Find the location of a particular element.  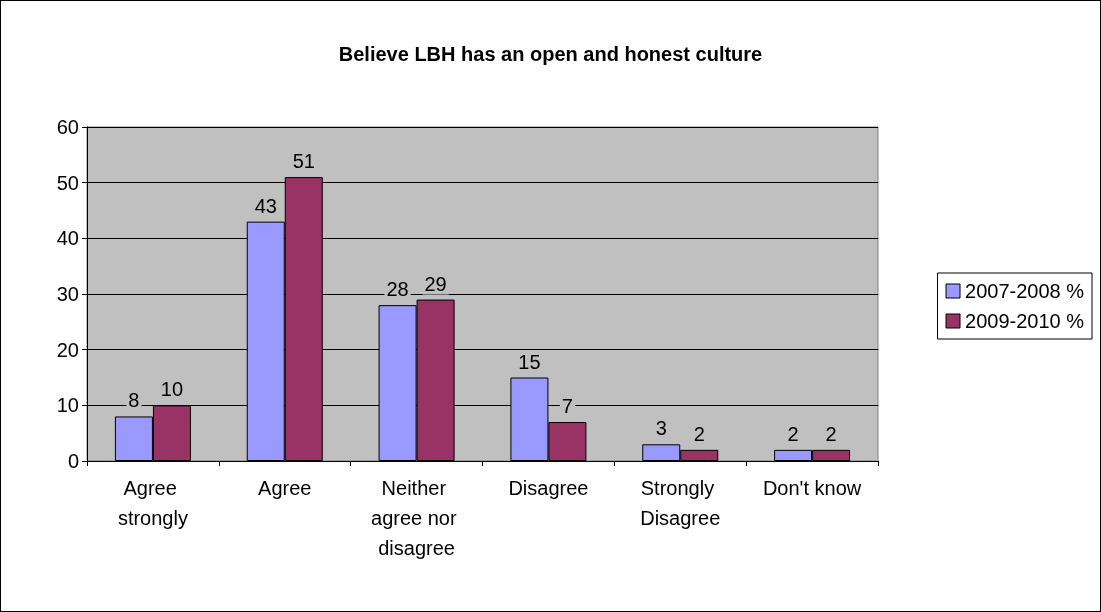

data-label: 43 is located at coordinates (265, 205).